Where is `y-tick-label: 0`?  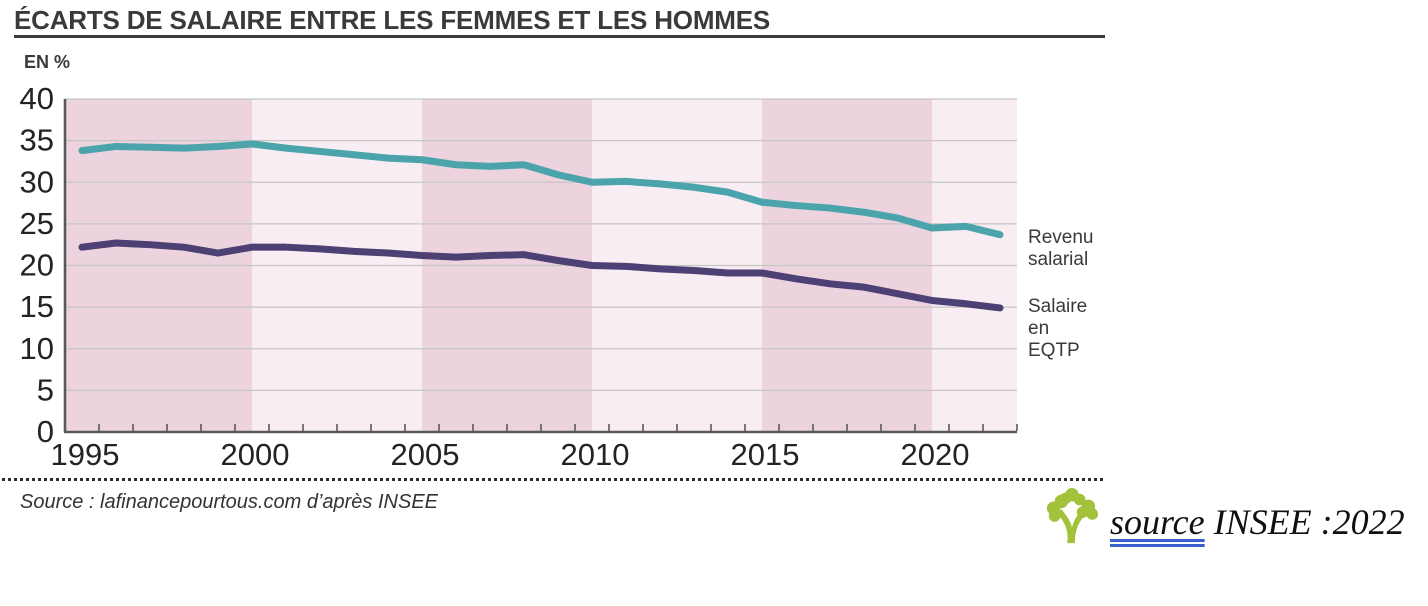 y-tick-label: 0 is located at coordinates (45, 431).